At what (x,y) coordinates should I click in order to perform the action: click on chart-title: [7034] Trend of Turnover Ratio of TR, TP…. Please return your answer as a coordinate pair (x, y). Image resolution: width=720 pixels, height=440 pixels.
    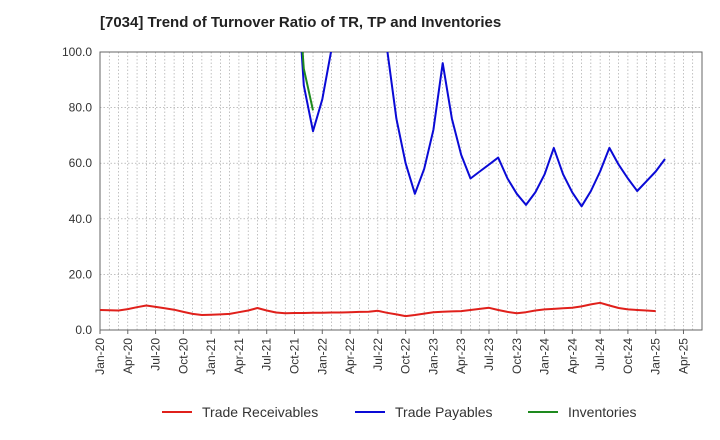
    Looking at the image, I should click on (301, 22).